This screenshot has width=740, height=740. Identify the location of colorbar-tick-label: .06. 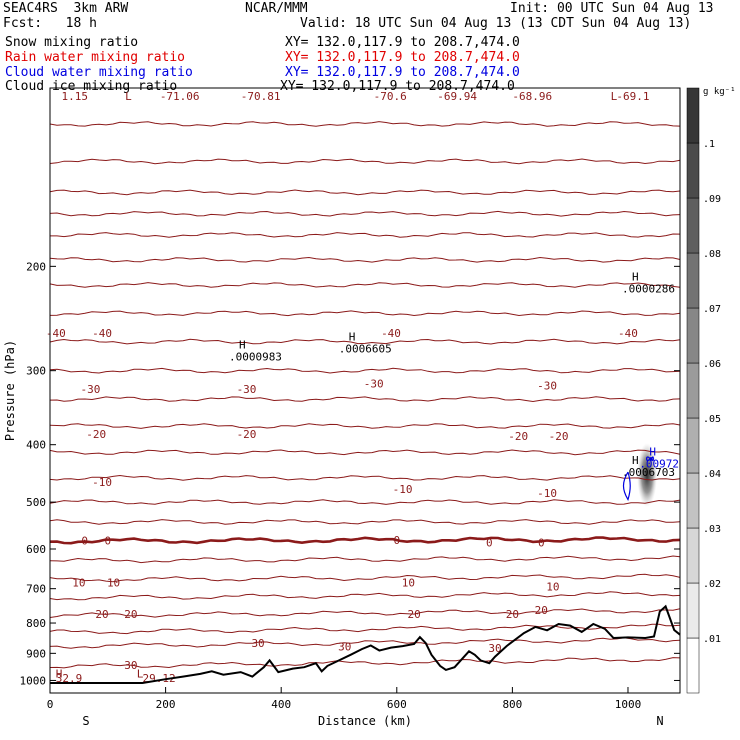
(712, 364).